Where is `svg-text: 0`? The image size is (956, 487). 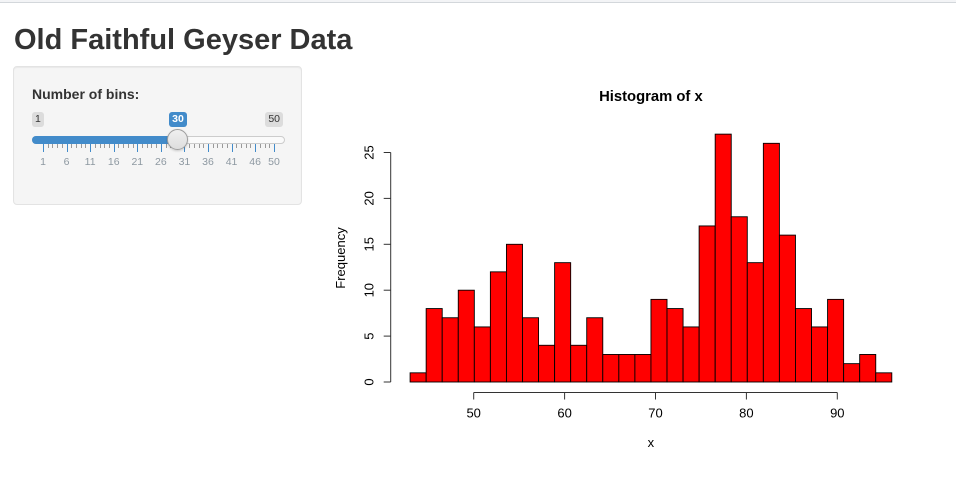 svg-text: 0 is located at coordinates (369, 381).